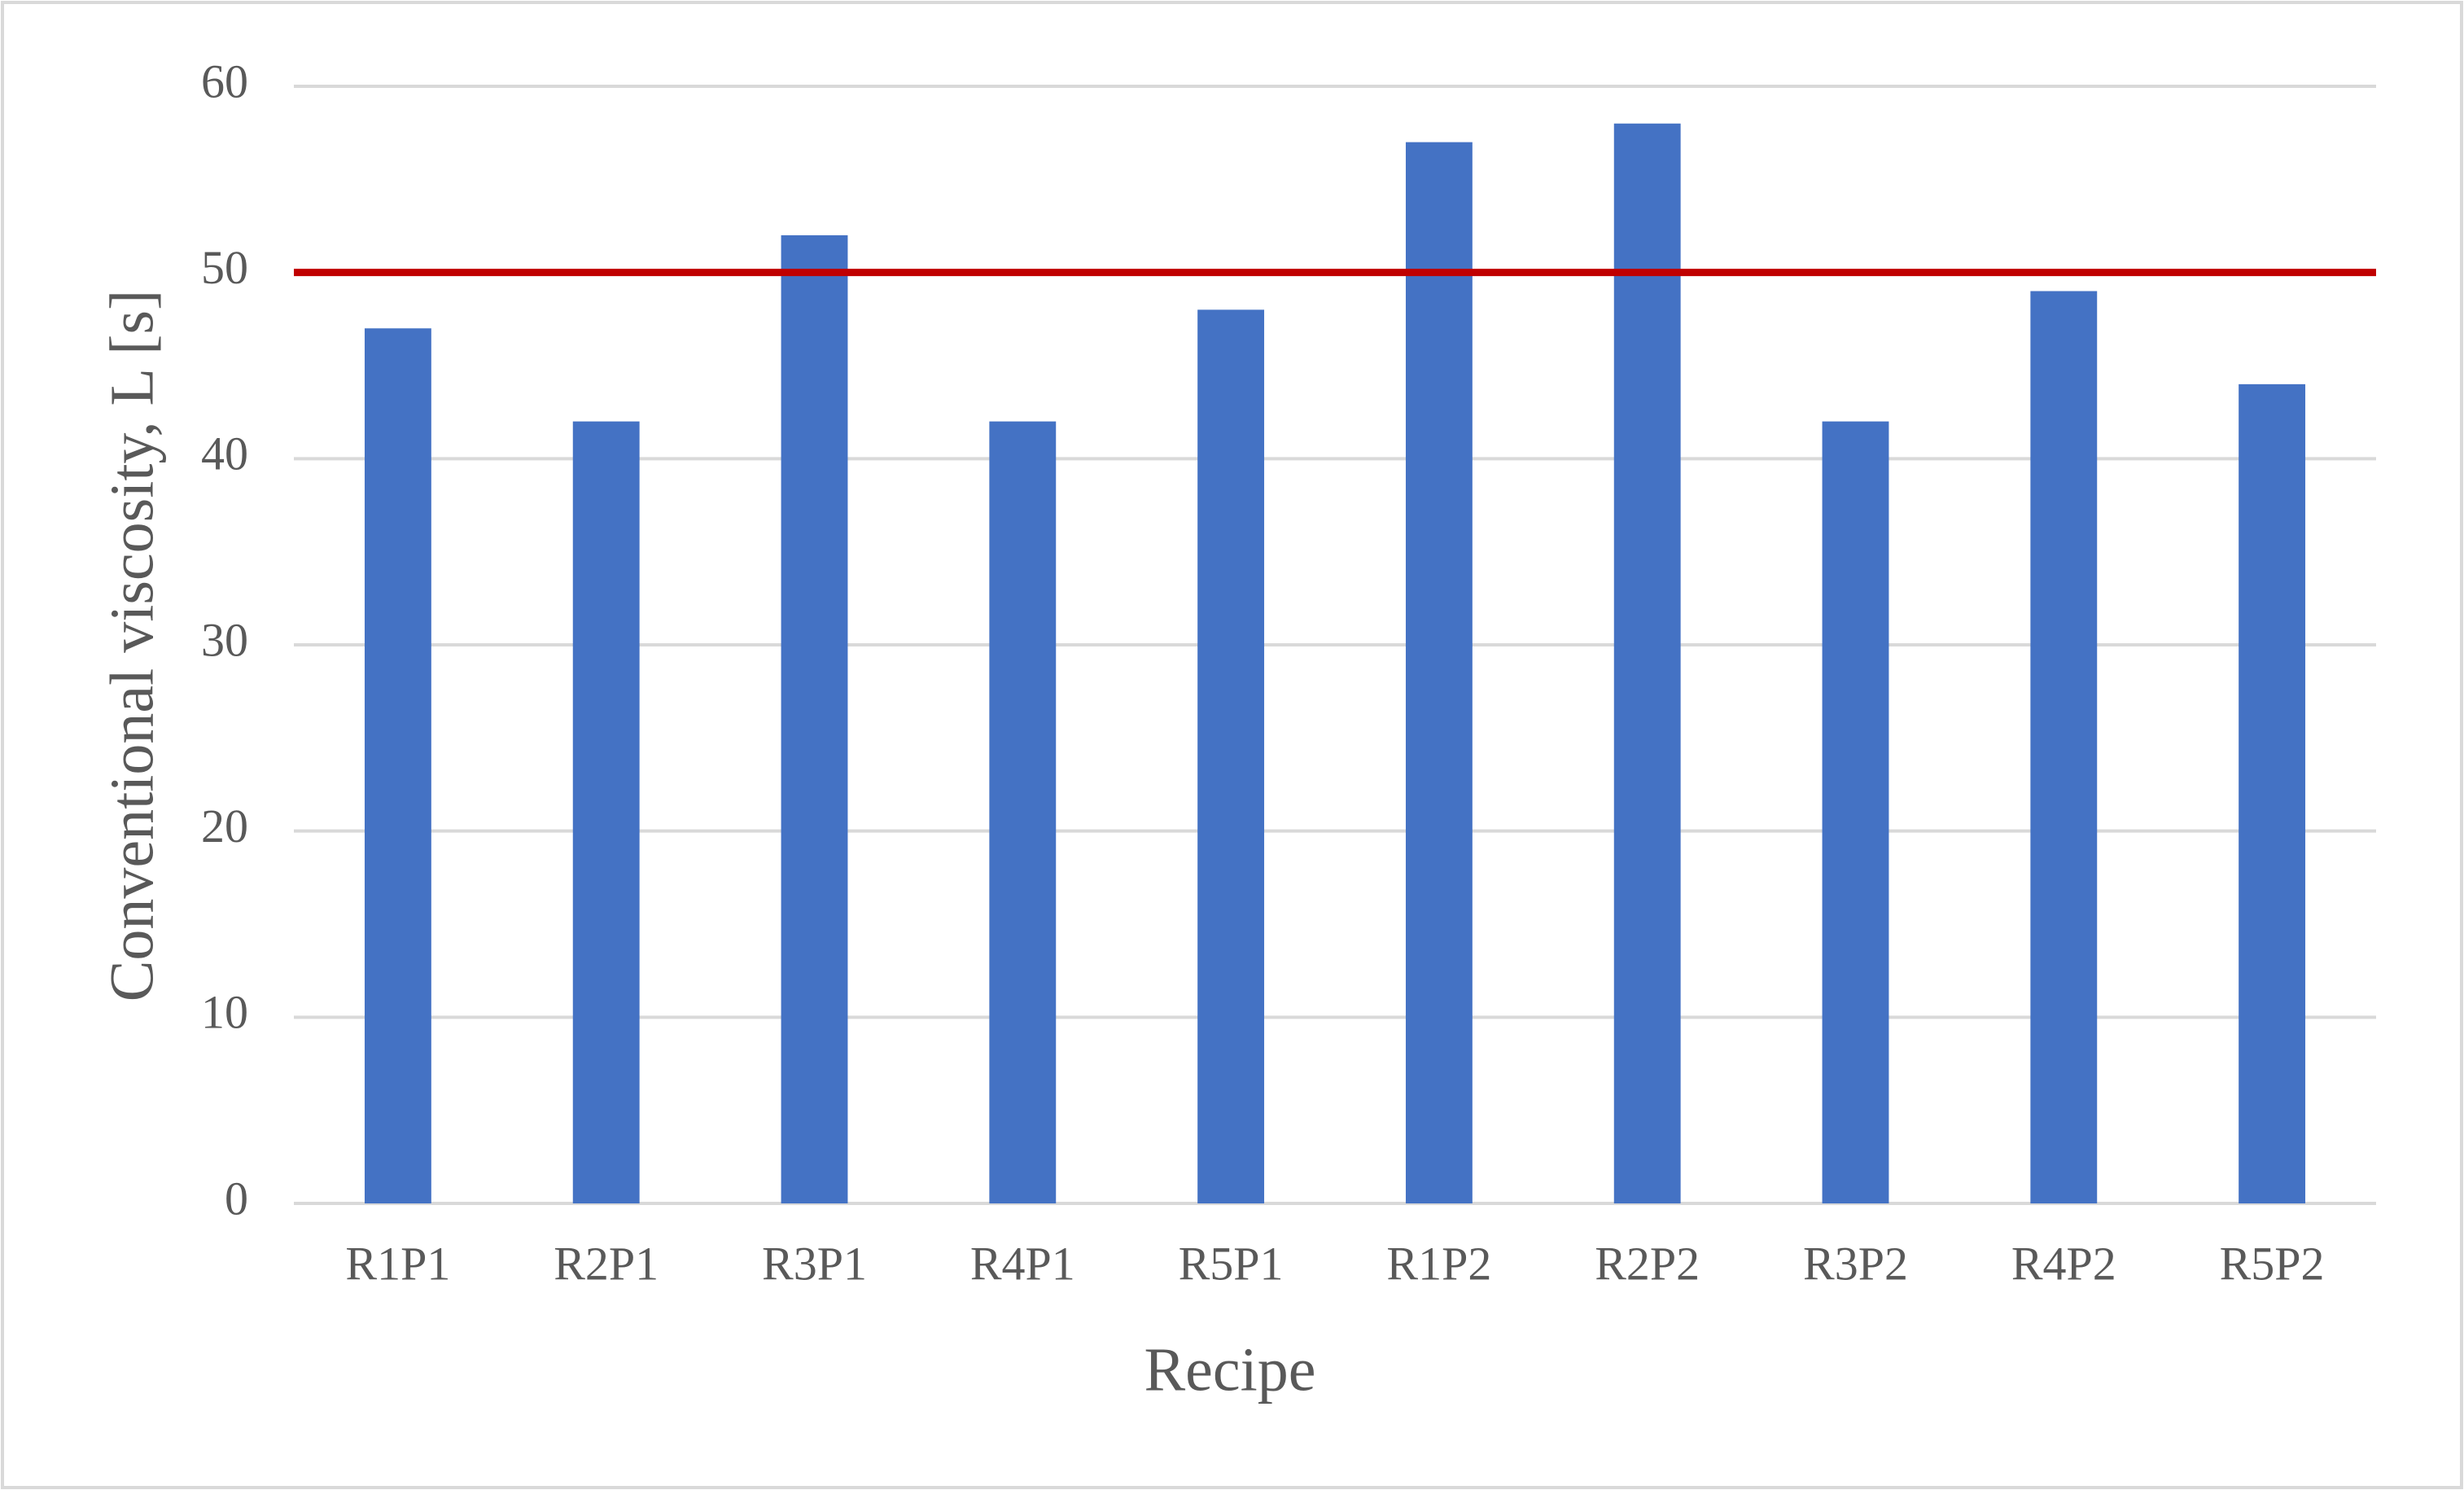 This screenshot has width=2464, height=1490. Describe the element at coordinates (1230, 1369) in the screenshot. I see `x-axis-title: Recipe` at that location.